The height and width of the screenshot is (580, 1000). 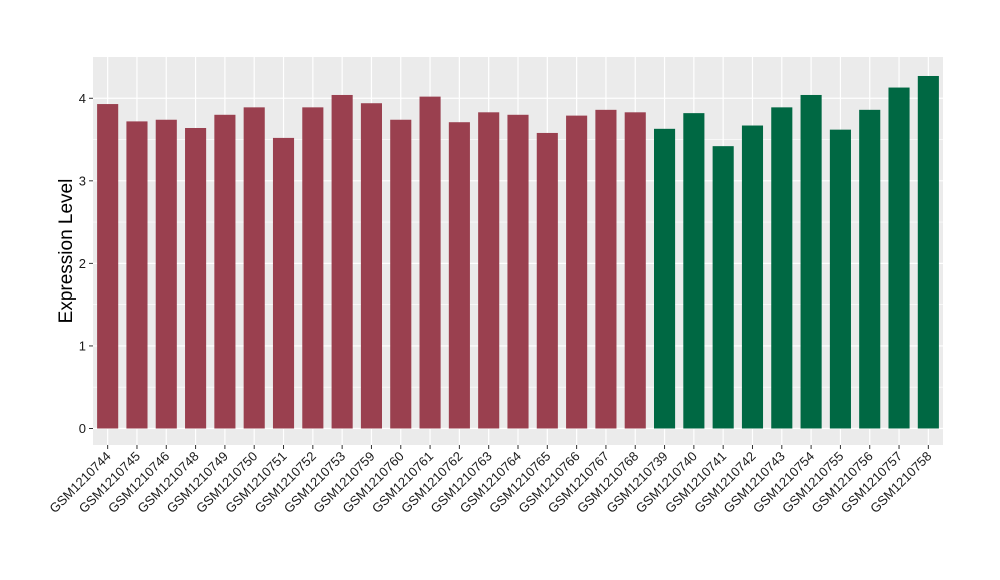 I want to click on y-tick-label: 0, so click(x=82, y=428).